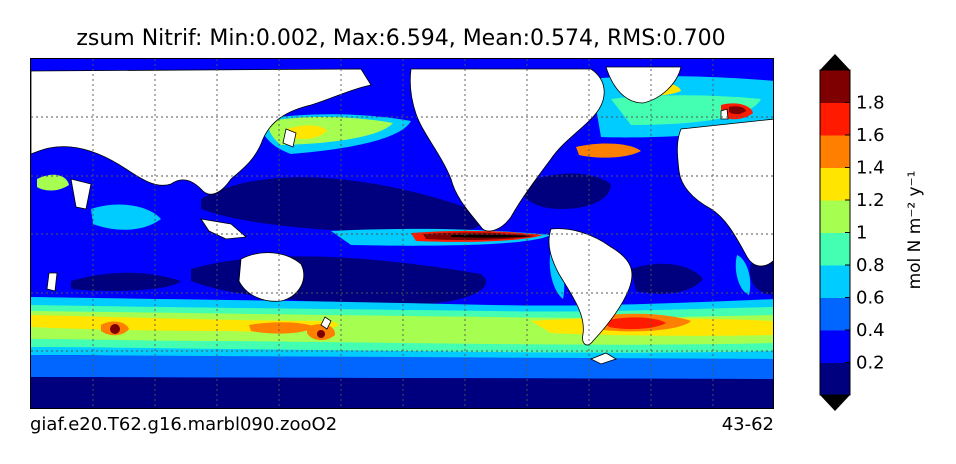  What do you see at coordinates (590, 287) in the screenshot?
I see `south-america-land` at bounding box center [590, 287].